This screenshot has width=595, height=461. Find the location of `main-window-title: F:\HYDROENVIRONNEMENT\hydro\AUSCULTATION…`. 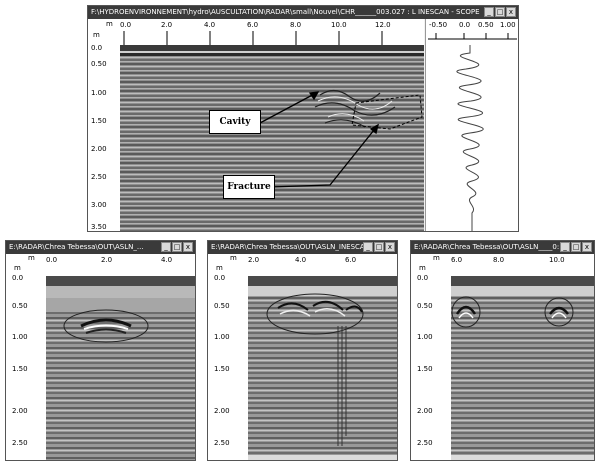

main-window-title: F:\HYDROENVIRONNEMENT\hydro\AUSCULTATION… is located at coordinates (285, 12).